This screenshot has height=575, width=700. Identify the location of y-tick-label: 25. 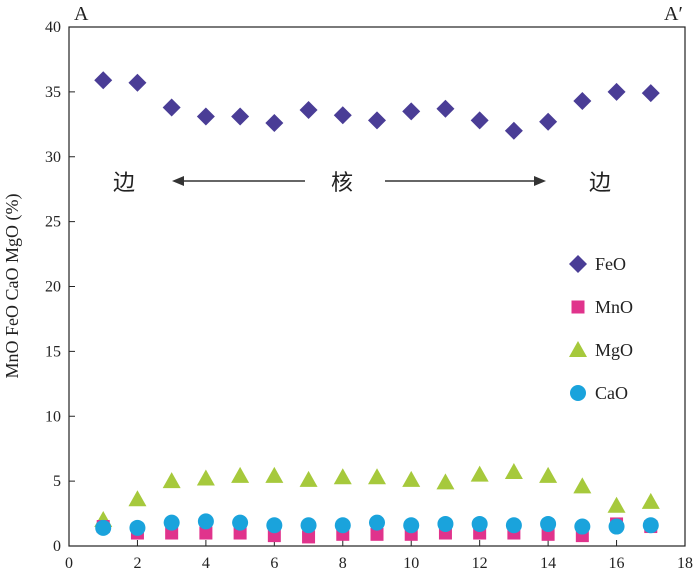
(53, 222).